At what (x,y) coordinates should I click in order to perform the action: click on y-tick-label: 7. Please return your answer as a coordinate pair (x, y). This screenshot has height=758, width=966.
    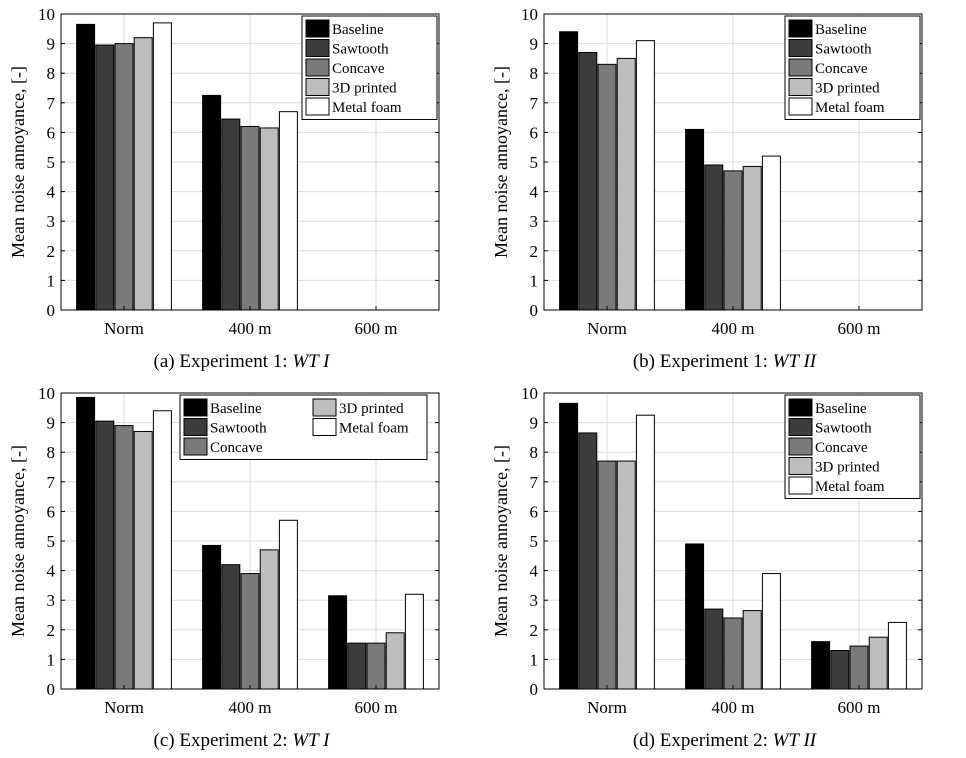
    Looking at the image, I should click on (51, 482).